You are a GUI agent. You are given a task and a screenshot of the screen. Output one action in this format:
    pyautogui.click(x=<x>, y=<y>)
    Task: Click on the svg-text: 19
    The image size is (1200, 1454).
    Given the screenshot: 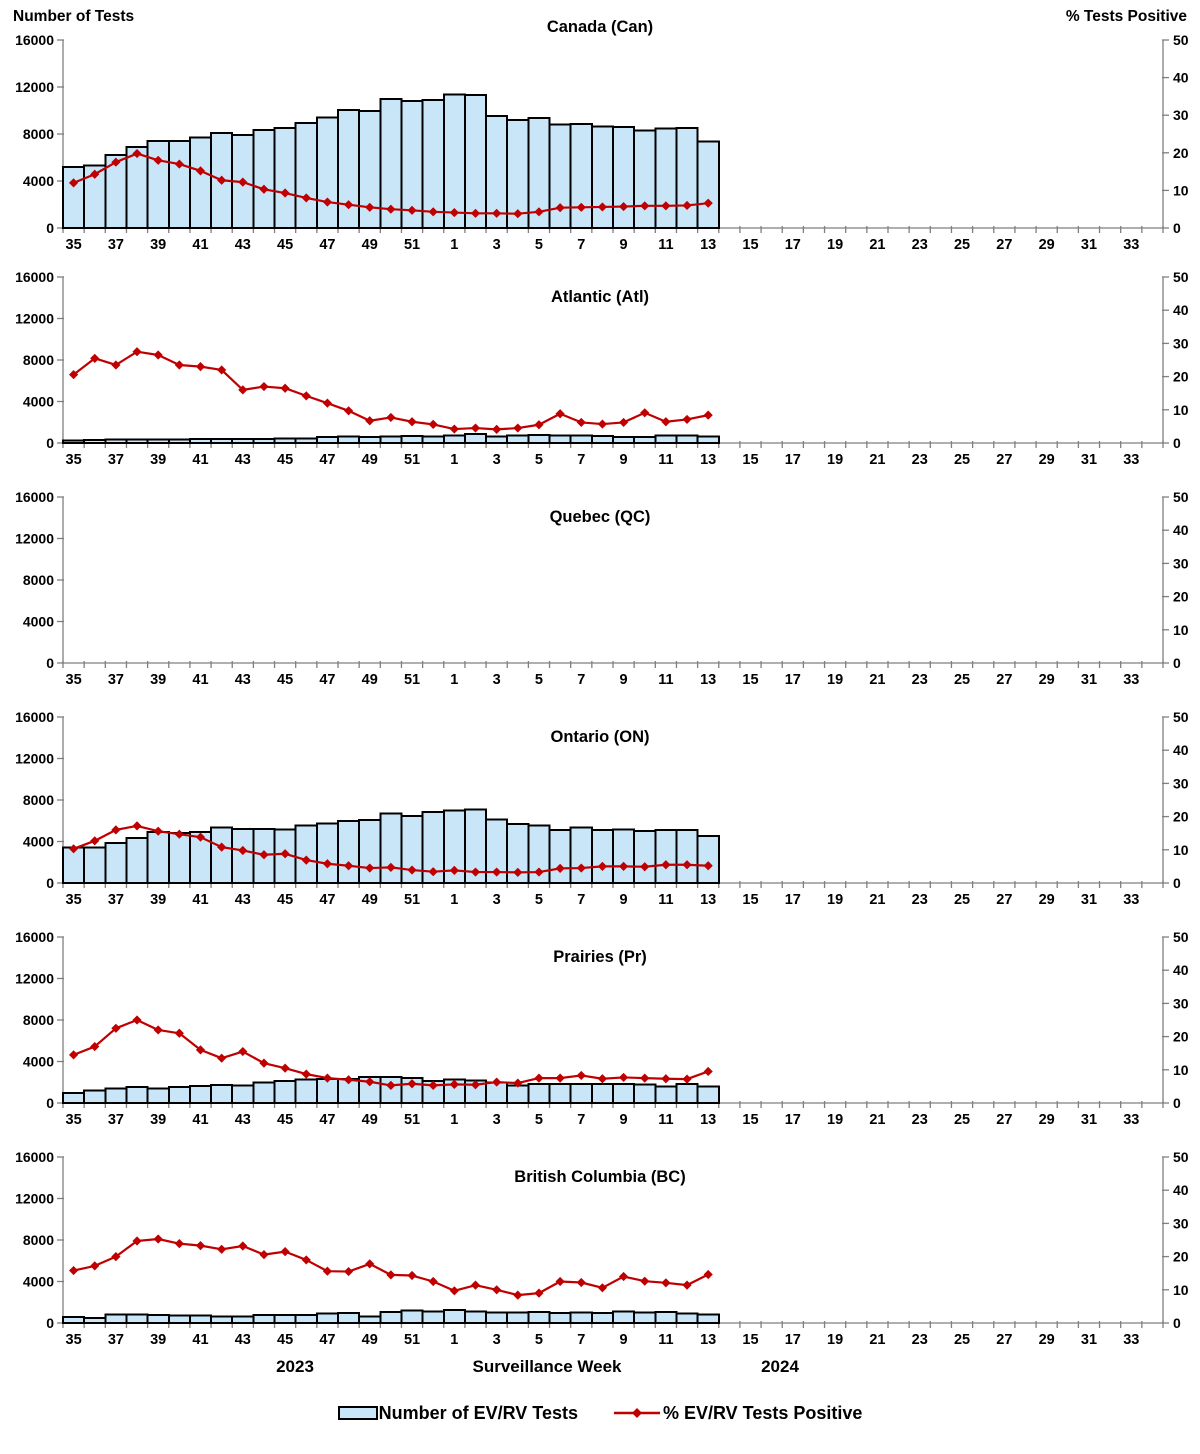 What is the action you would take?
    pyautogui.click(x=835, y=1340)
    